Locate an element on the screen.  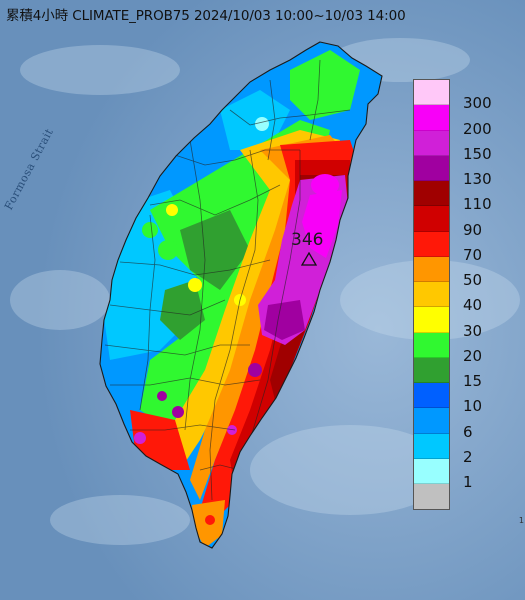
legend-label: 50 is located at coordinates (473, 280).